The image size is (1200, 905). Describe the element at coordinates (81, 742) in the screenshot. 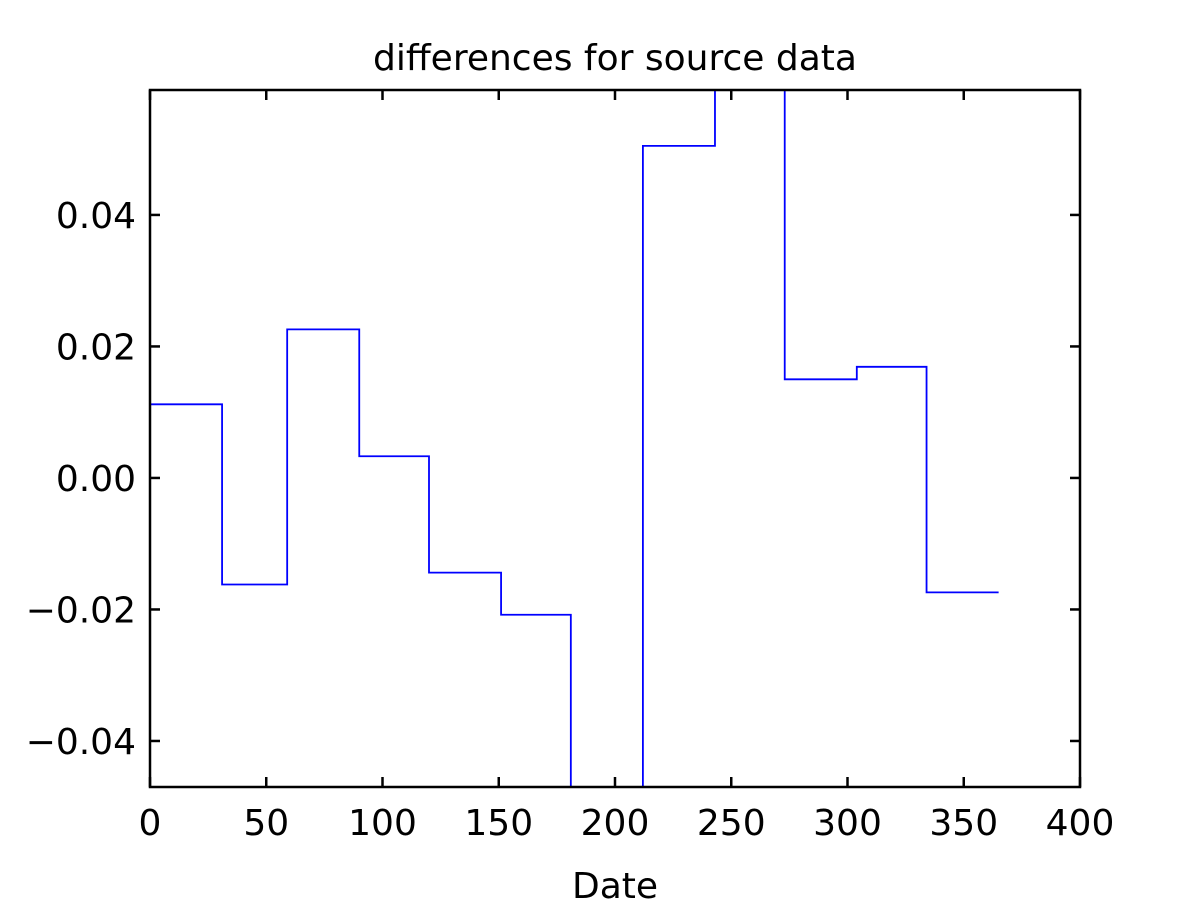

I see `y-tick-label: −0.04` at that location.